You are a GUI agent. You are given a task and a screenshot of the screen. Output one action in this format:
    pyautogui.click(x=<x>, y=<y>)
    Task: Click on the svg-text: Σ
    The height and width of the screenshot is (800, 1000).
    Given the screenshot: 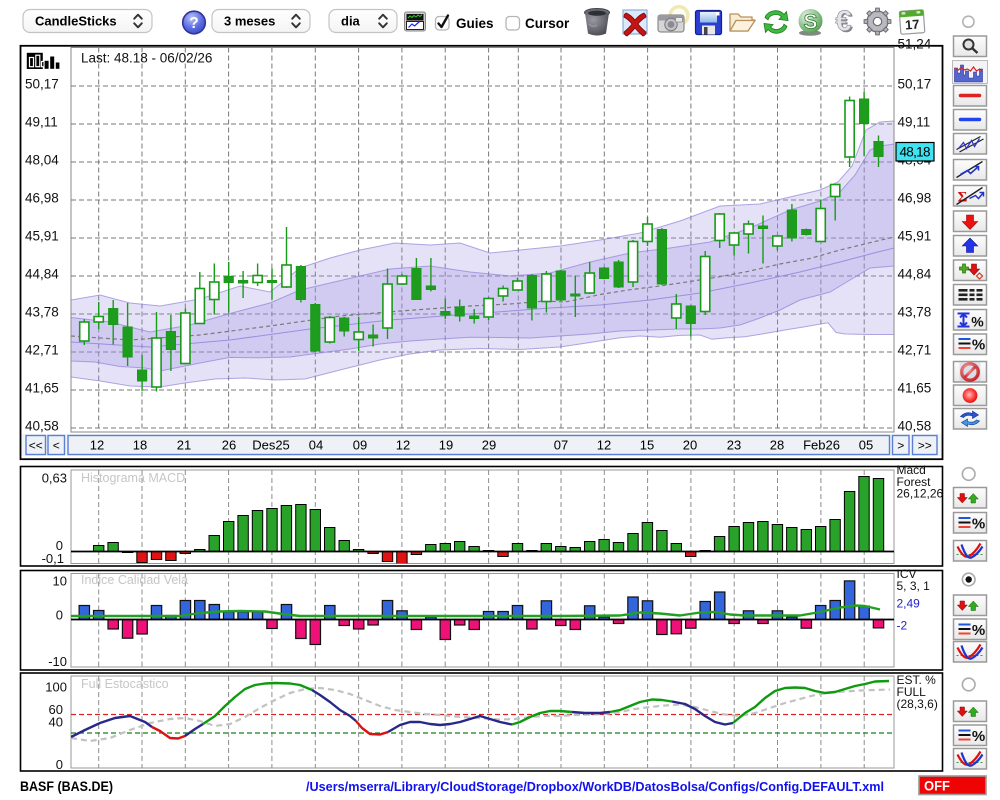 What is the action you would take?
    pyautogui.click(x=963, y=198)
    